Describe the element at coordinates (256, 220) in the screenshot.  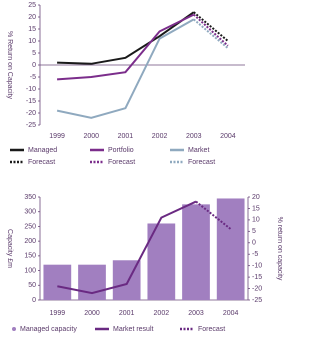
I see `y2-tick-label: 10` at that location.